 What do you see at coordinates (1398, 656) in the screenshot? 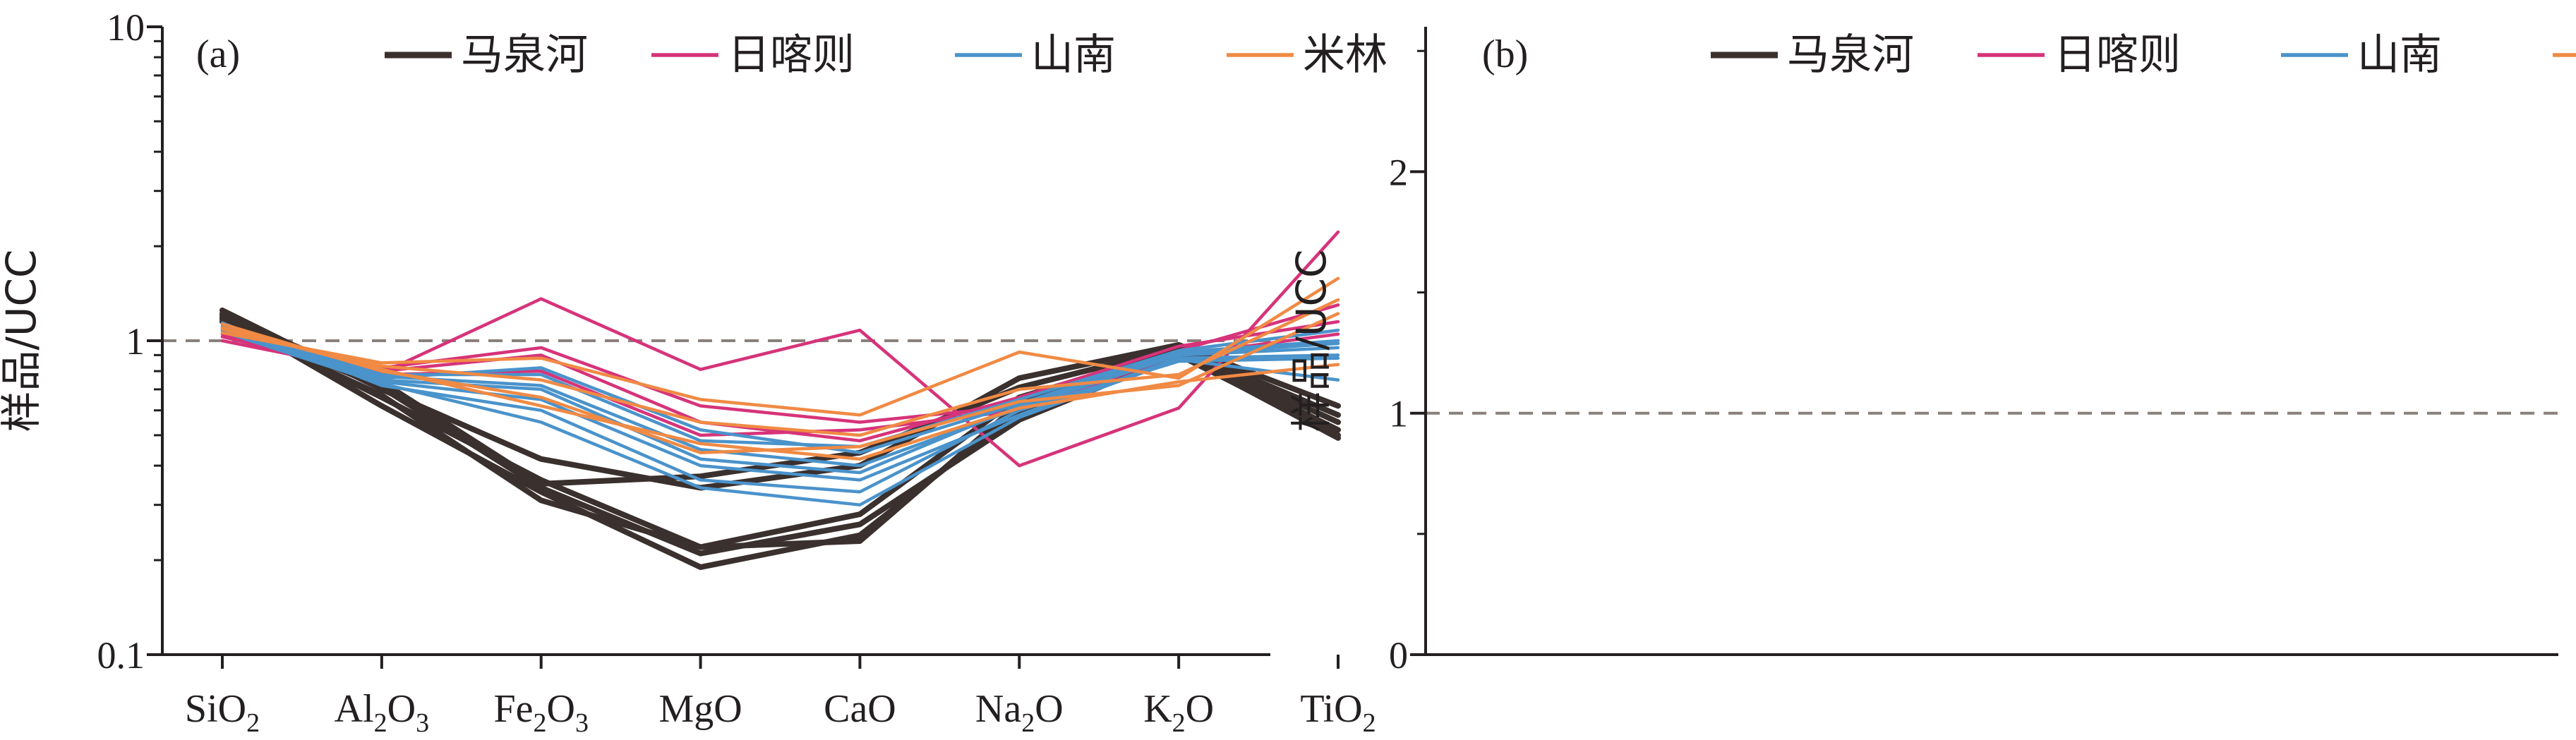
I see `y-tick-label: 0` at bounding box center [1398, 656].